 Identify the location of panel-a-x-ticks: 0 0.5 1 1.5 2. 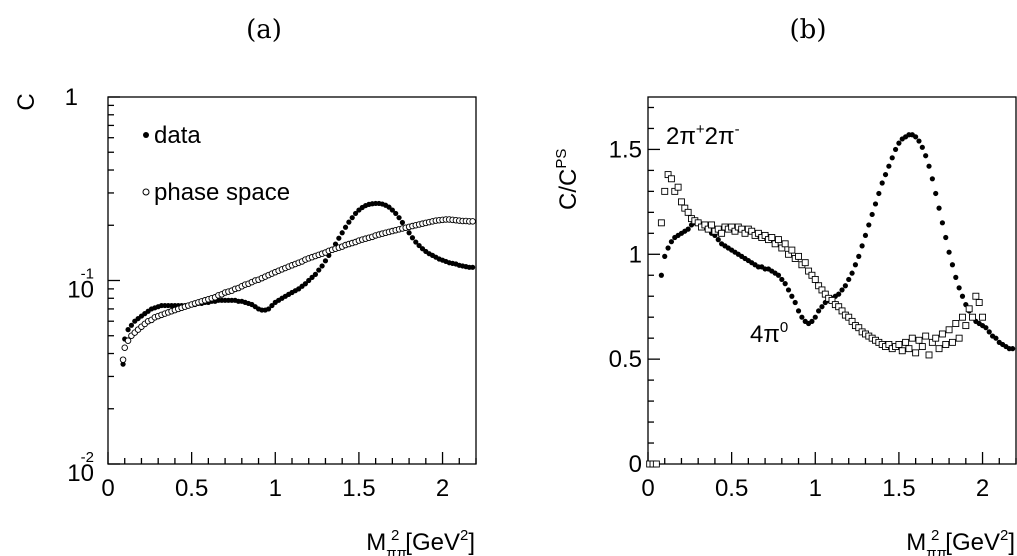
(289, 477).